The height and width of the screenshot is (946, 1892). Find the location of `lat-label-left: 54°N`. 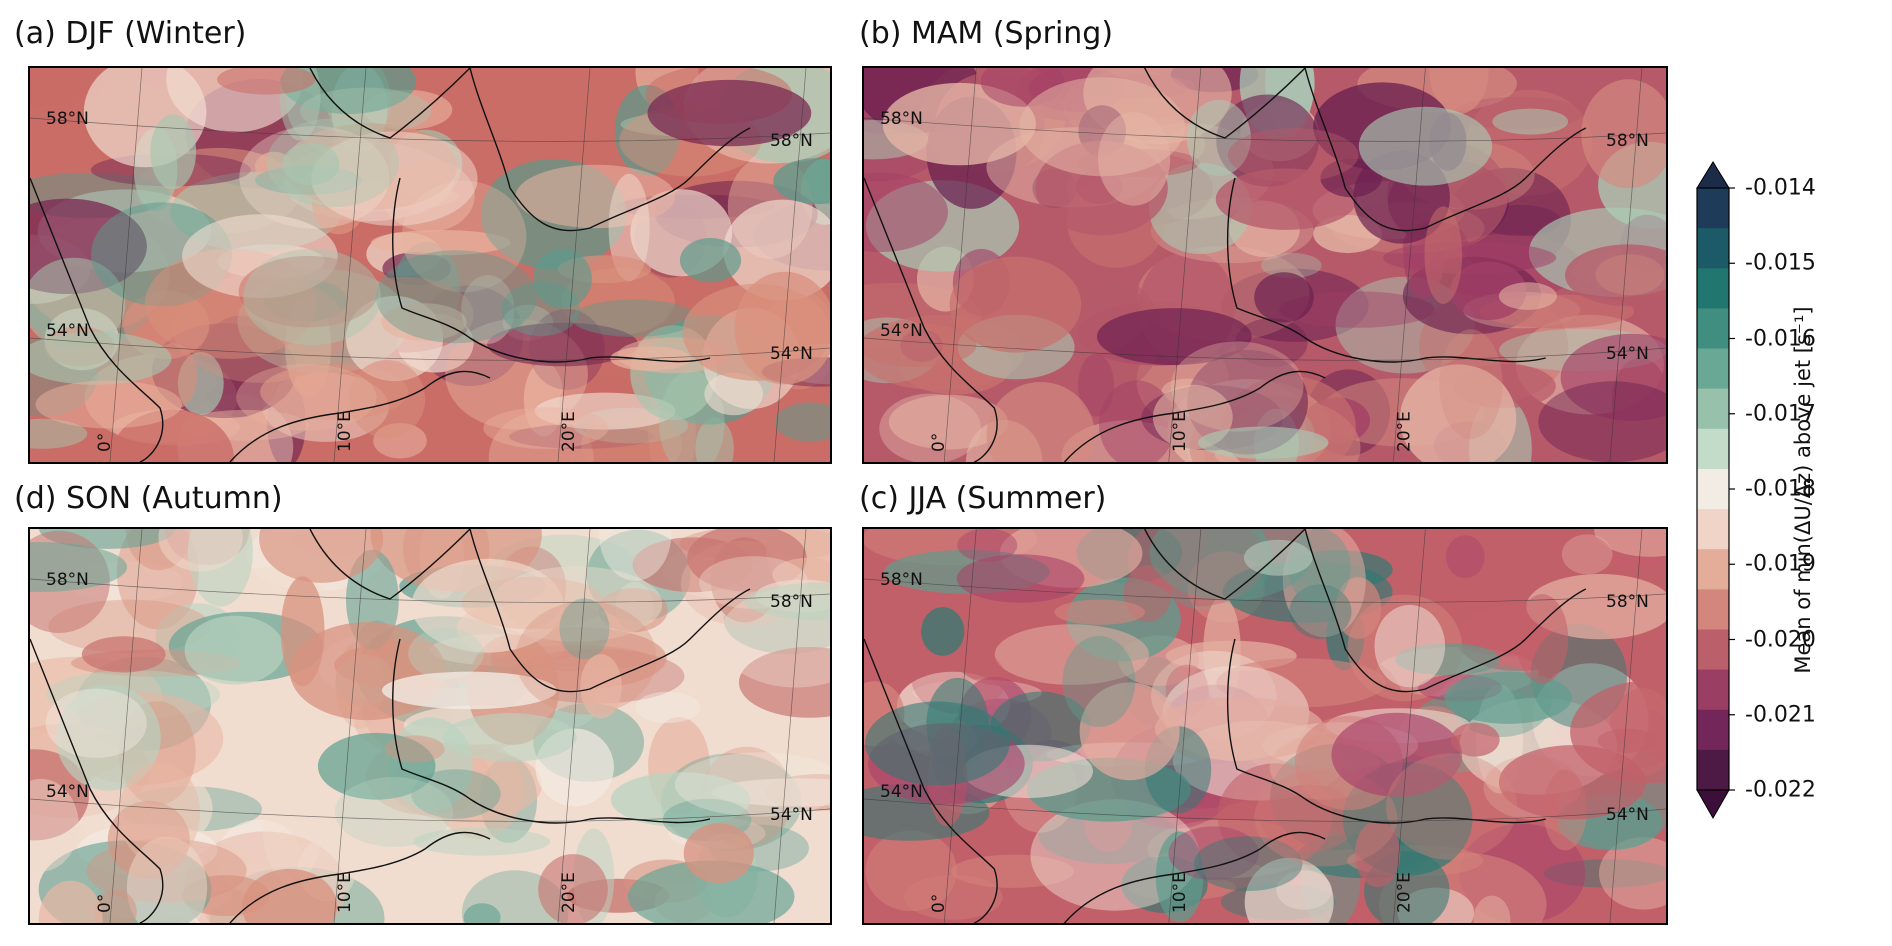

lat-label-left: 54°N is located at coordinates (901, 331).